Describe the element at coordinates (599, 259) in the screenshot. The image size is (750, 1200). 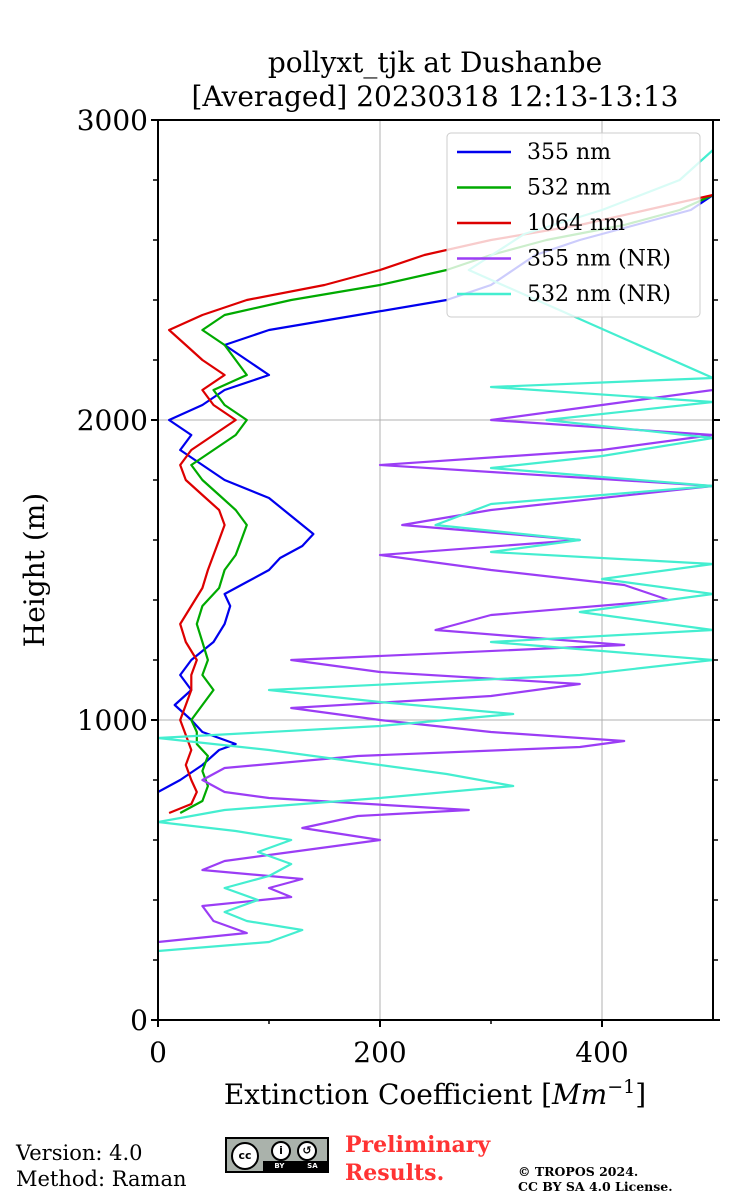
I see `legend-label-3: 355 nm (NR)` at that location.